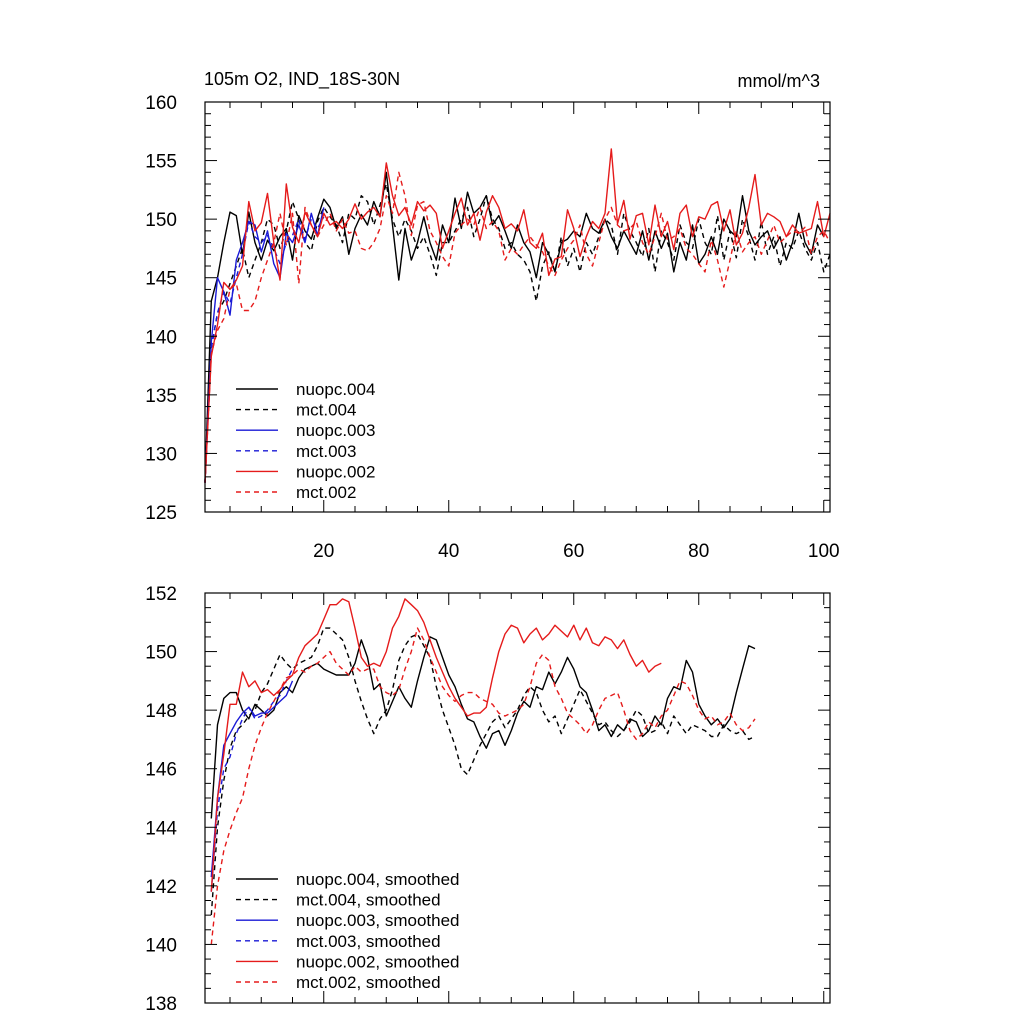 The height and width of the screenshot is (1024, 1024). Describe the element at coordinates (326, 410) in the screenshot. I see `top-legend-label: mct.004` at that location.